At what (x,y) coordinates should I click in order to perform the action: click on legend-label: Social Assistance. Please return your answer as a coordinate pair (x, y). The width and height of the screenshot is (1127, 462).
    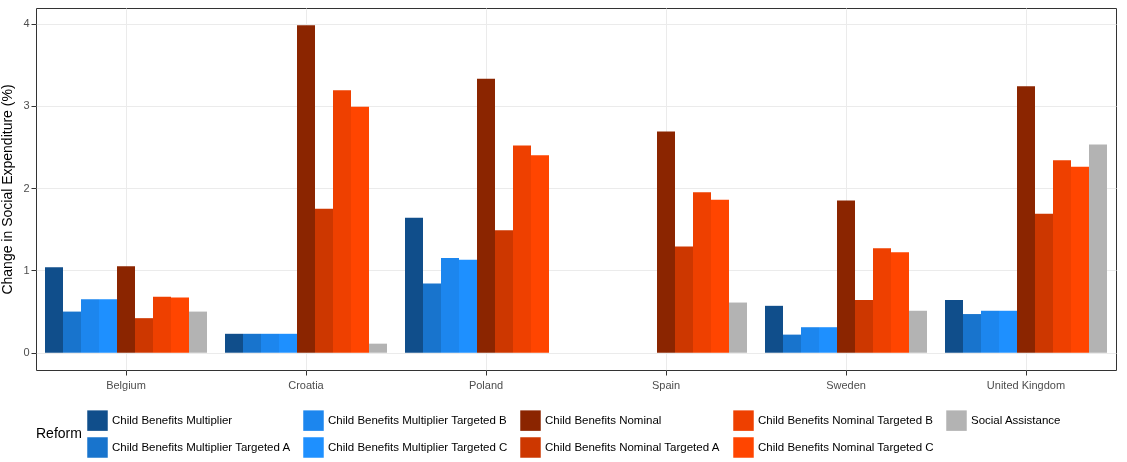
    Looking at the image, I should click on (1016, 419).